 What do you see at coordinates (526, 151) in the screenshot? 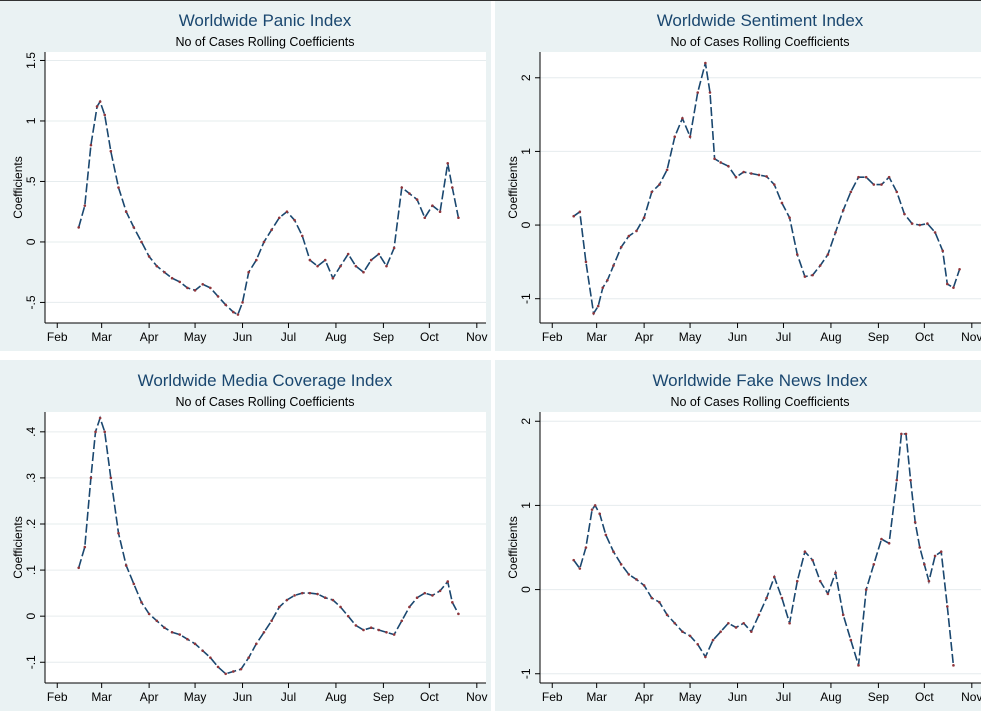
I see `y-tick-label: 1` at bounding box center [526, 151].